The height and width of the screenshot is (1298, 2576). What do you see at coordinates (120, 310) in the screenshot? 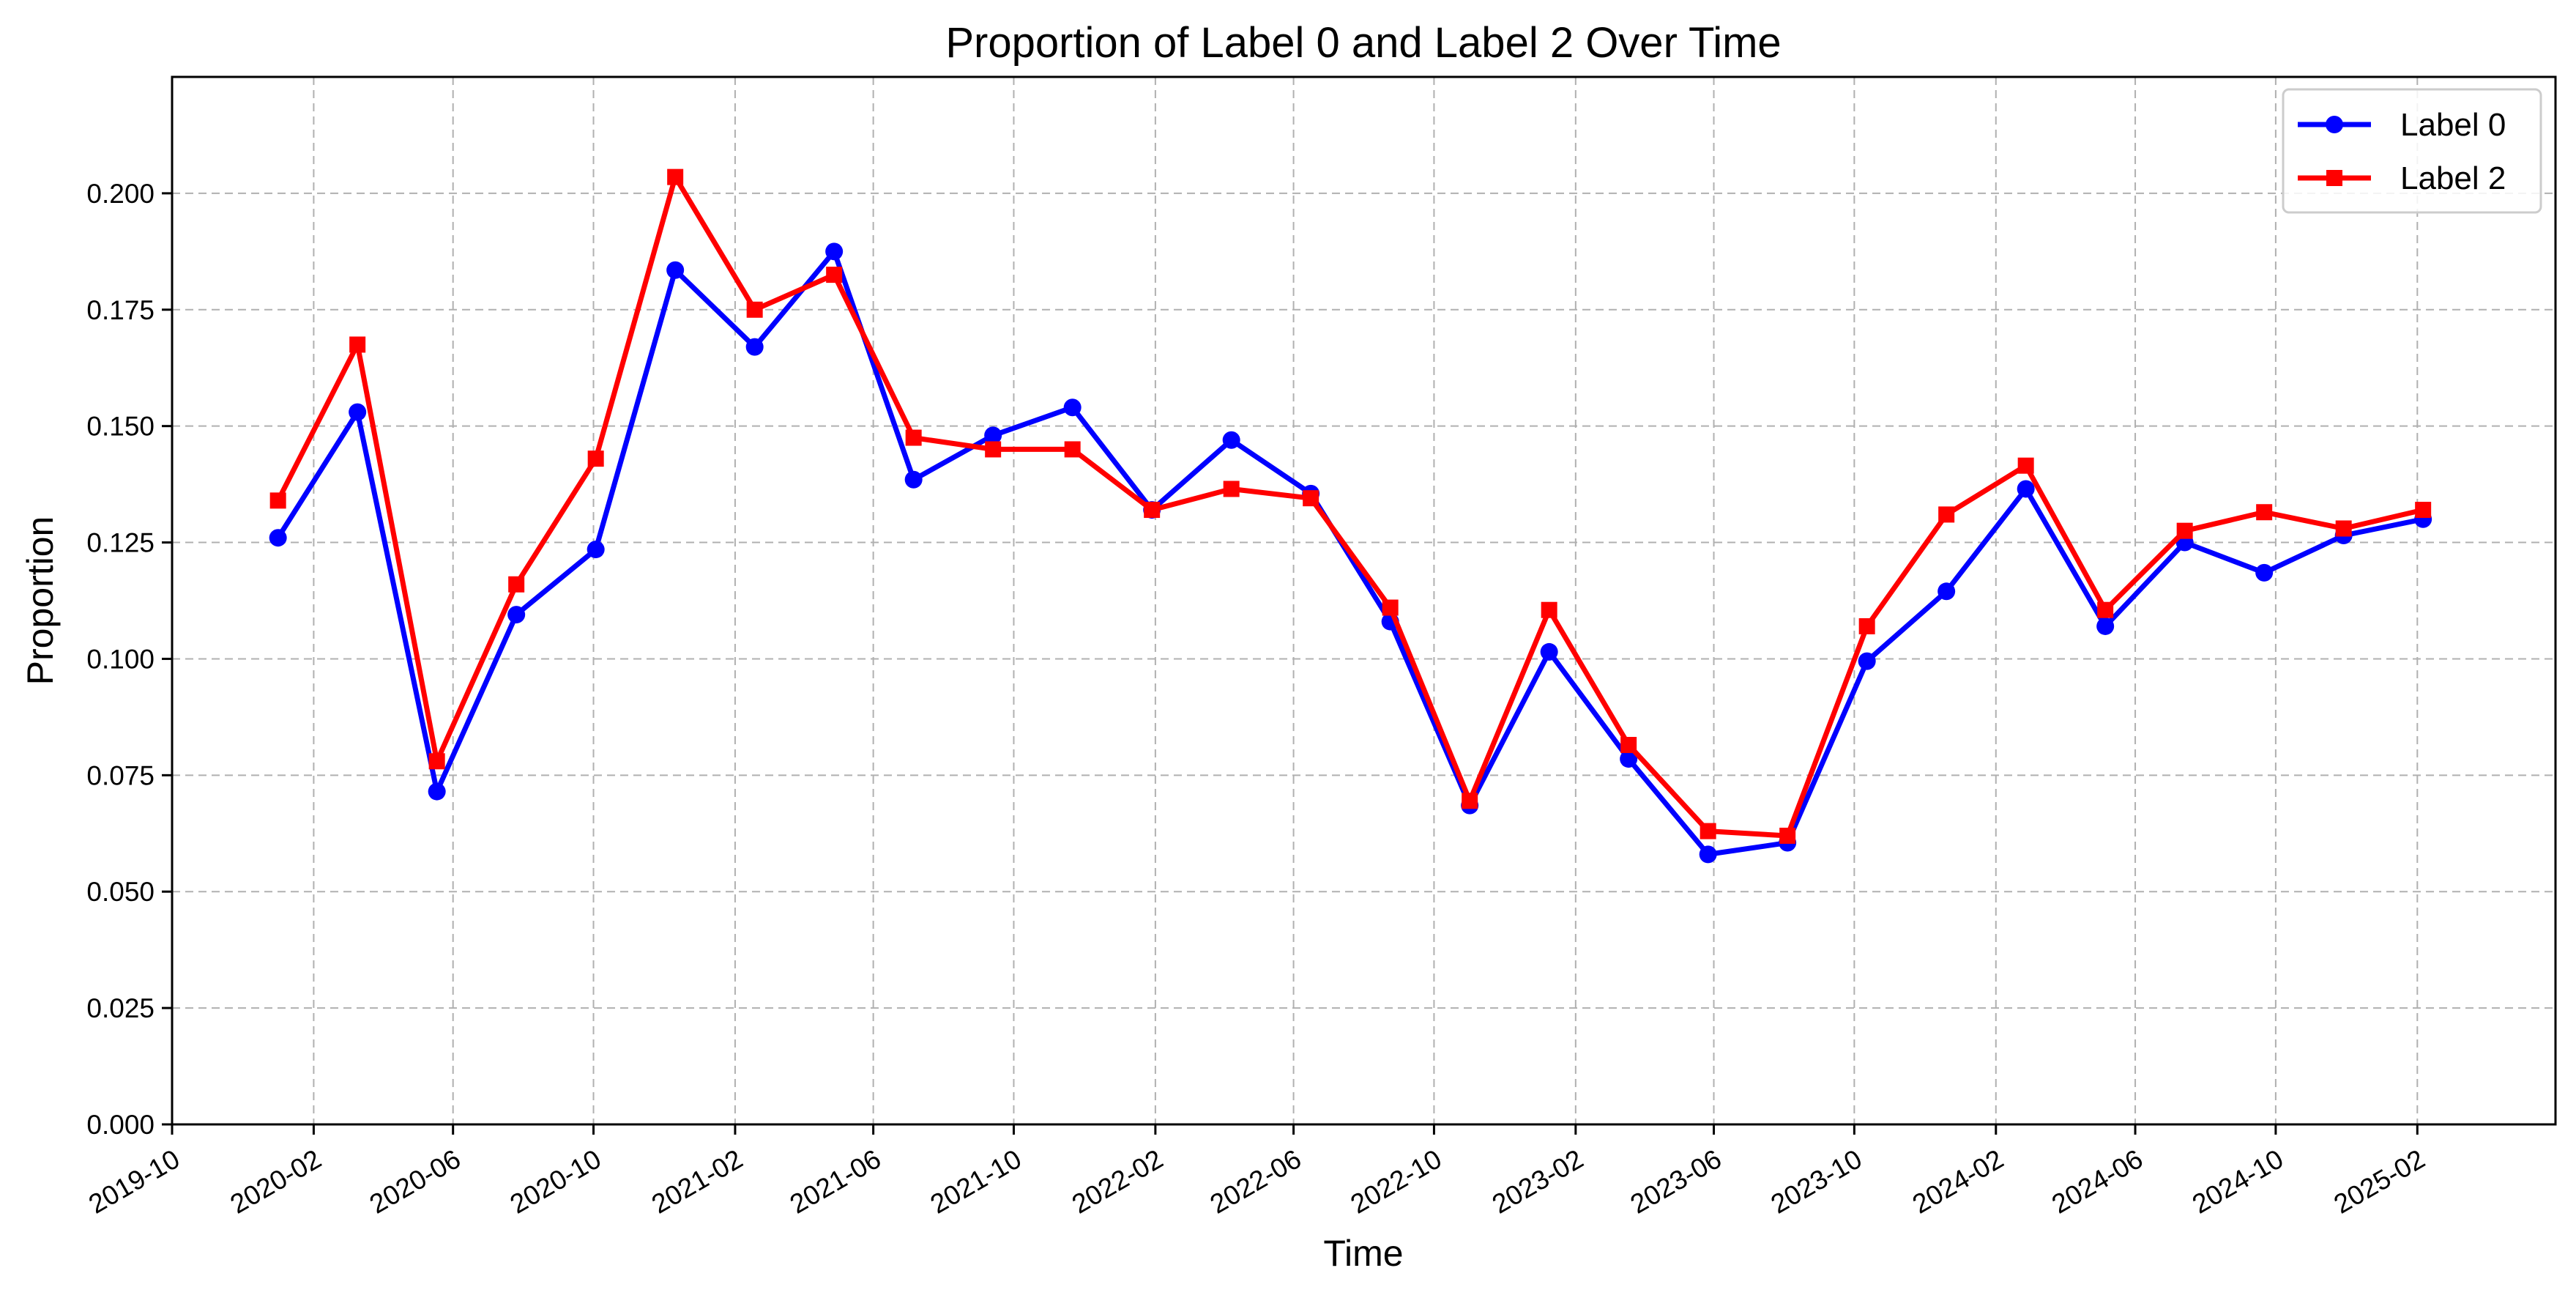
I see `y-tick-label: 0.175` at bounding box center [120, 310].